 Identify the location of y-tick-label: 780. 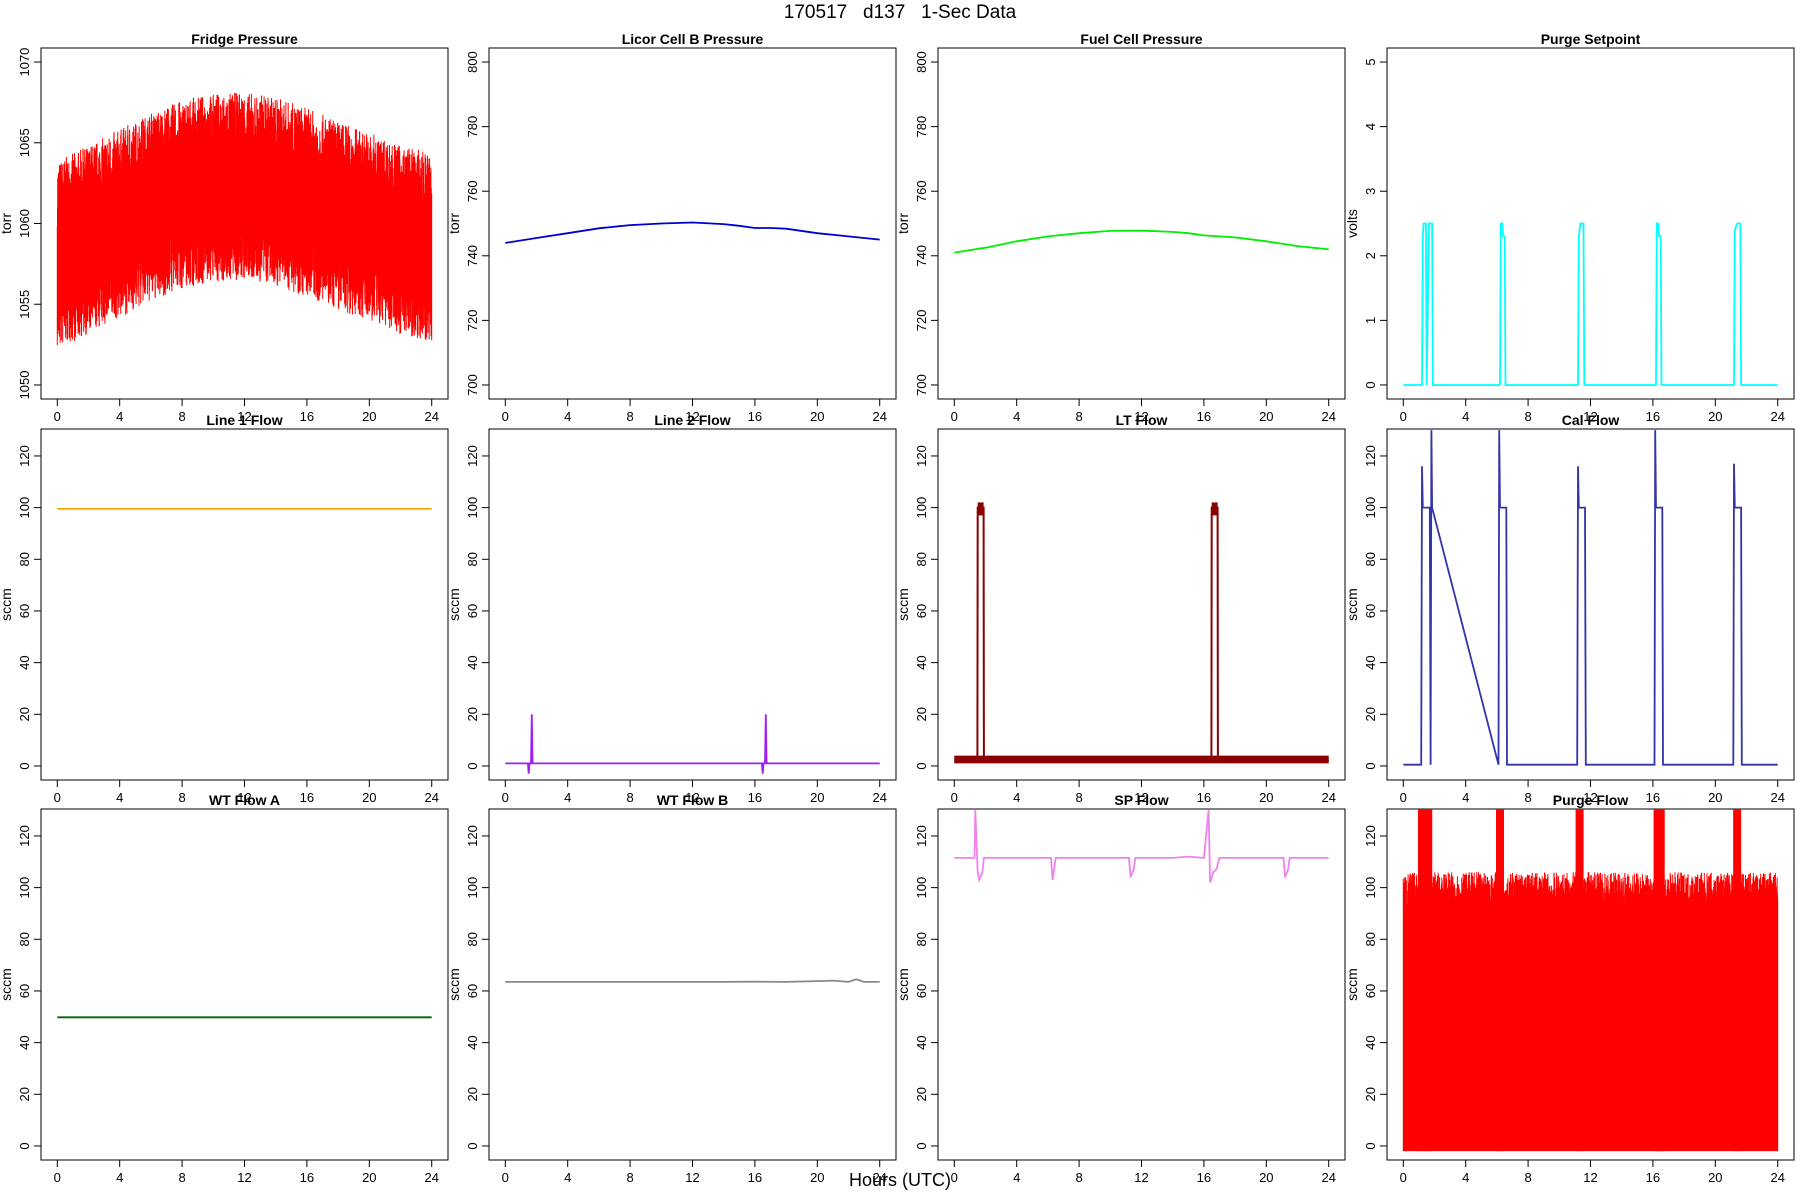
(921, 127).